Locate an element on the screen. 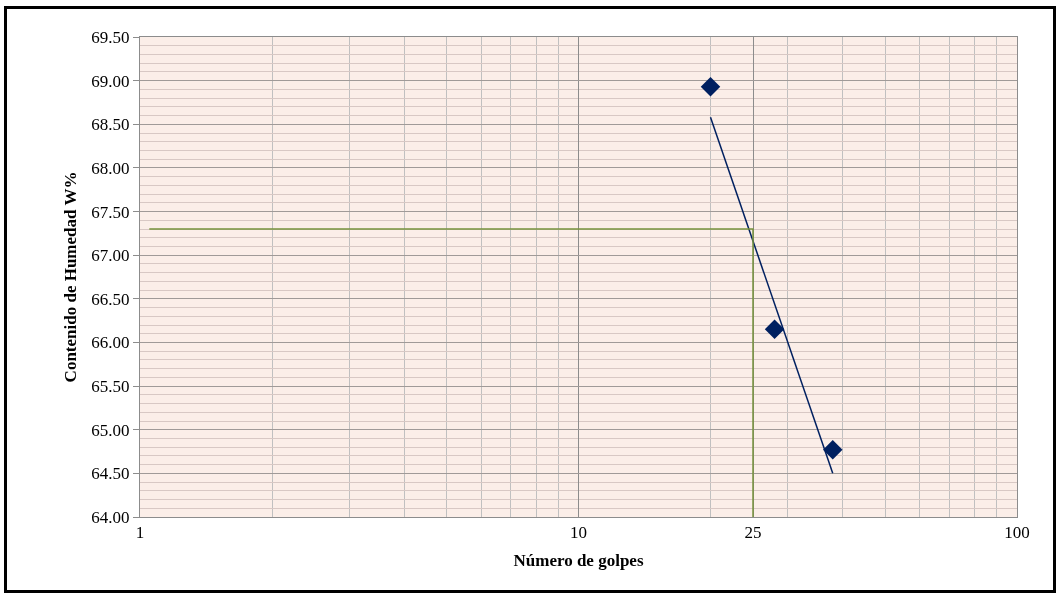  x-tick-label: 25 is located at coordinates (753, 533).